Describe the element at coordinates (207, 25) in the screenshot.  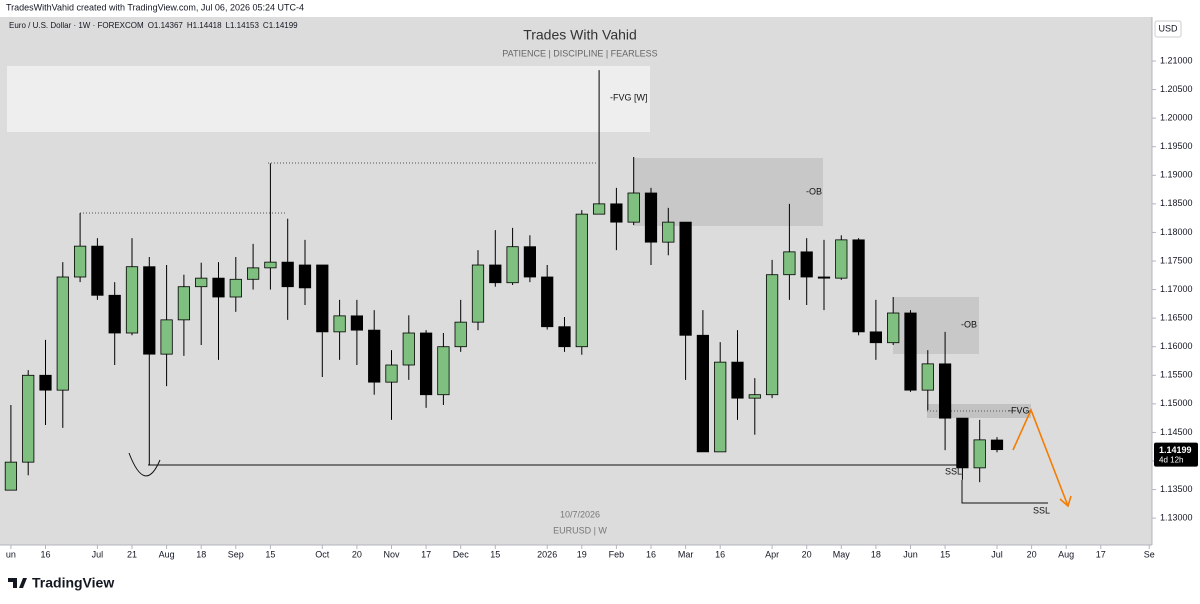
I see `ohlc-value: 1.14418` at that location.